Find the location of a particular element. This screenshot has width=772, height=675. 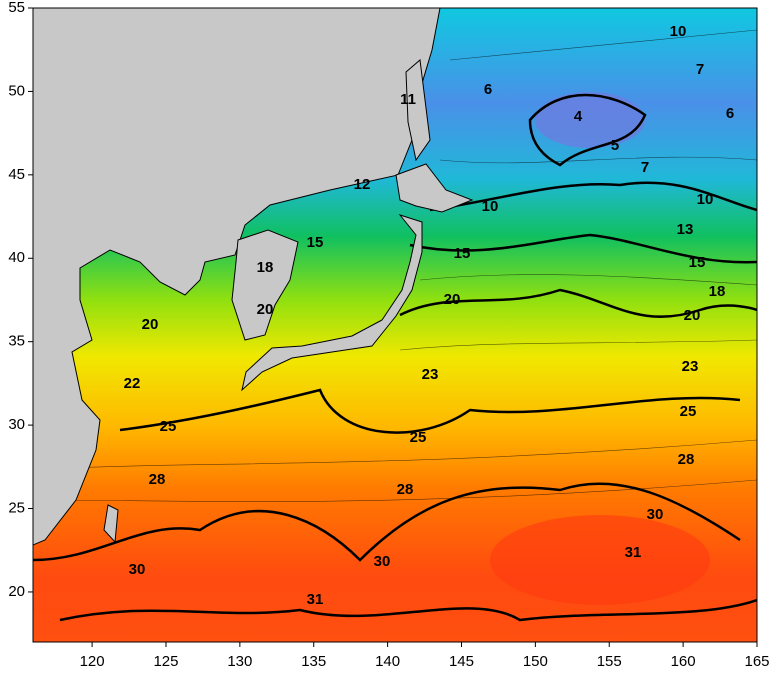

y-tick-label: 40 is located at coordinates (16, 257).